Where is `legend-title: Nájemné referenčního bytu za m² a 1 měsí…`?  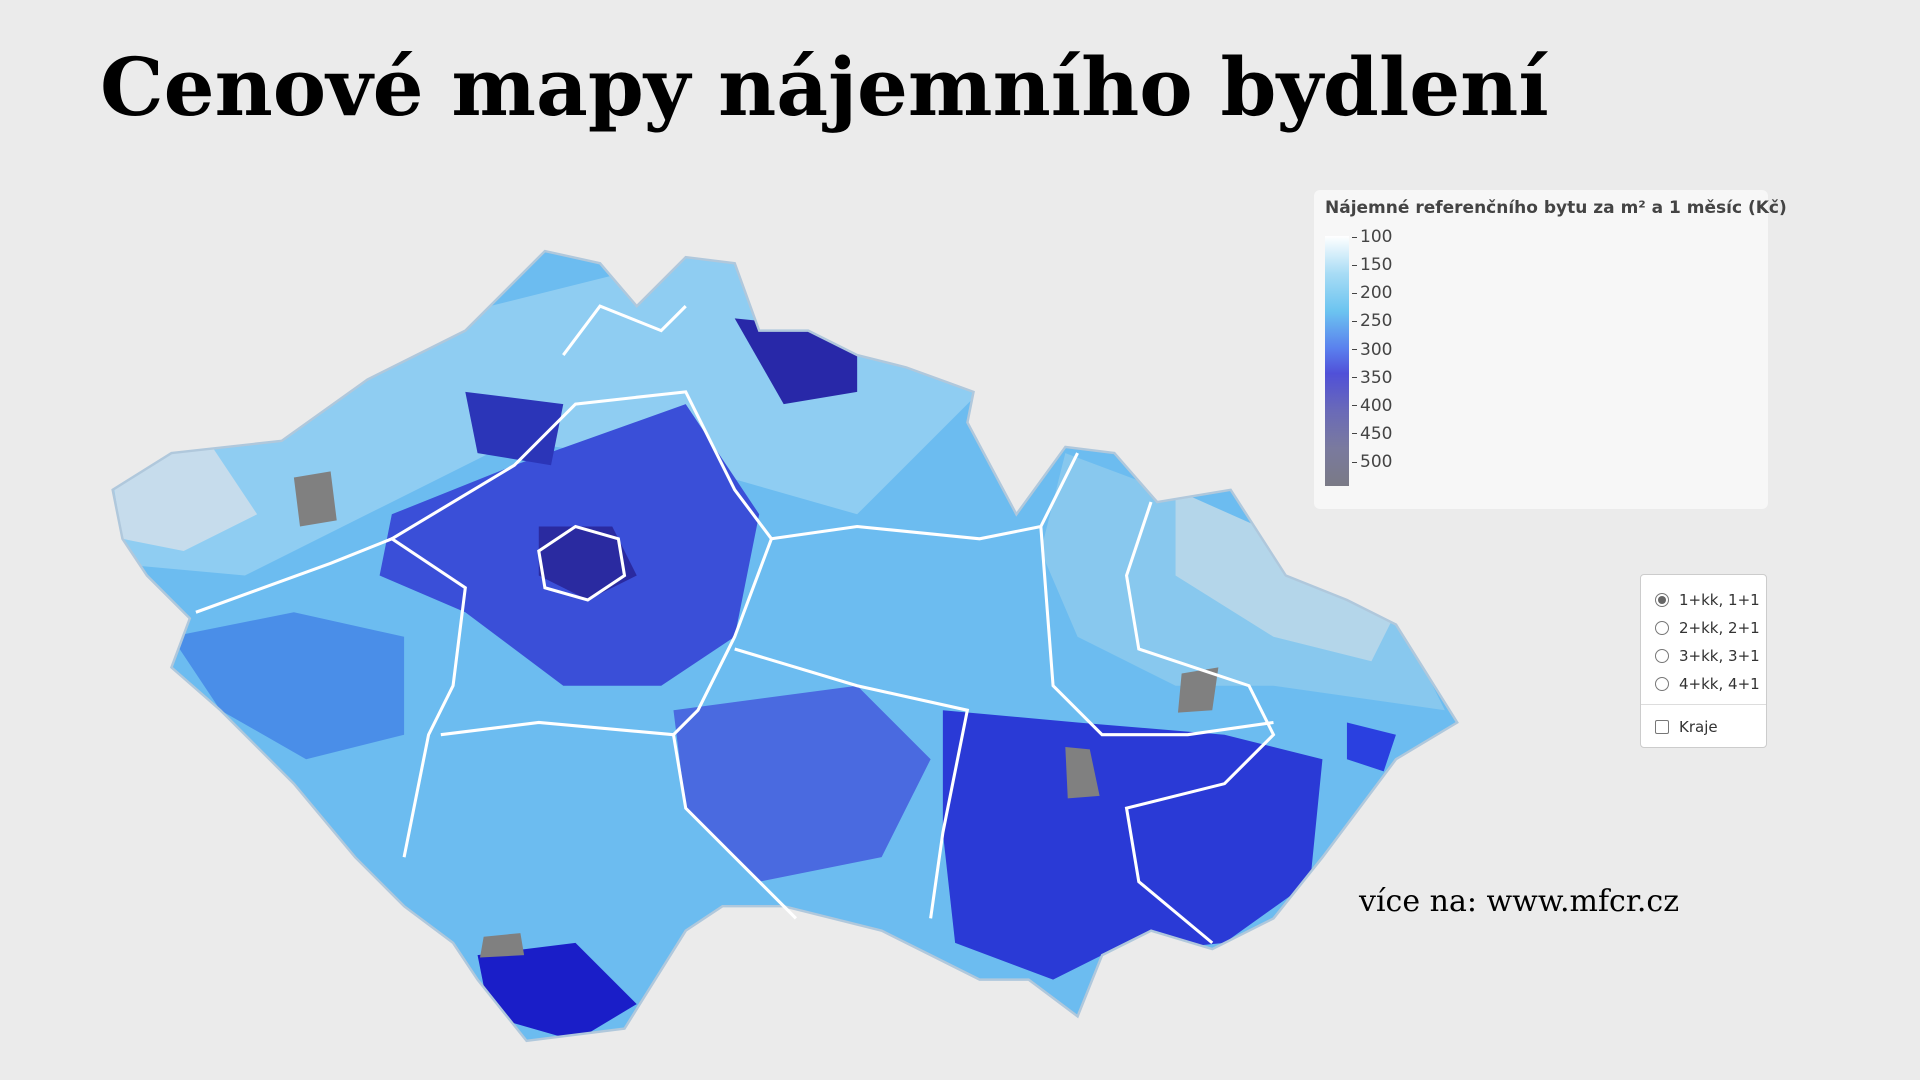 legend-title: Nájemné referenčního bytu za m² a 1 měsí… is located at coordinates (1556, 208).